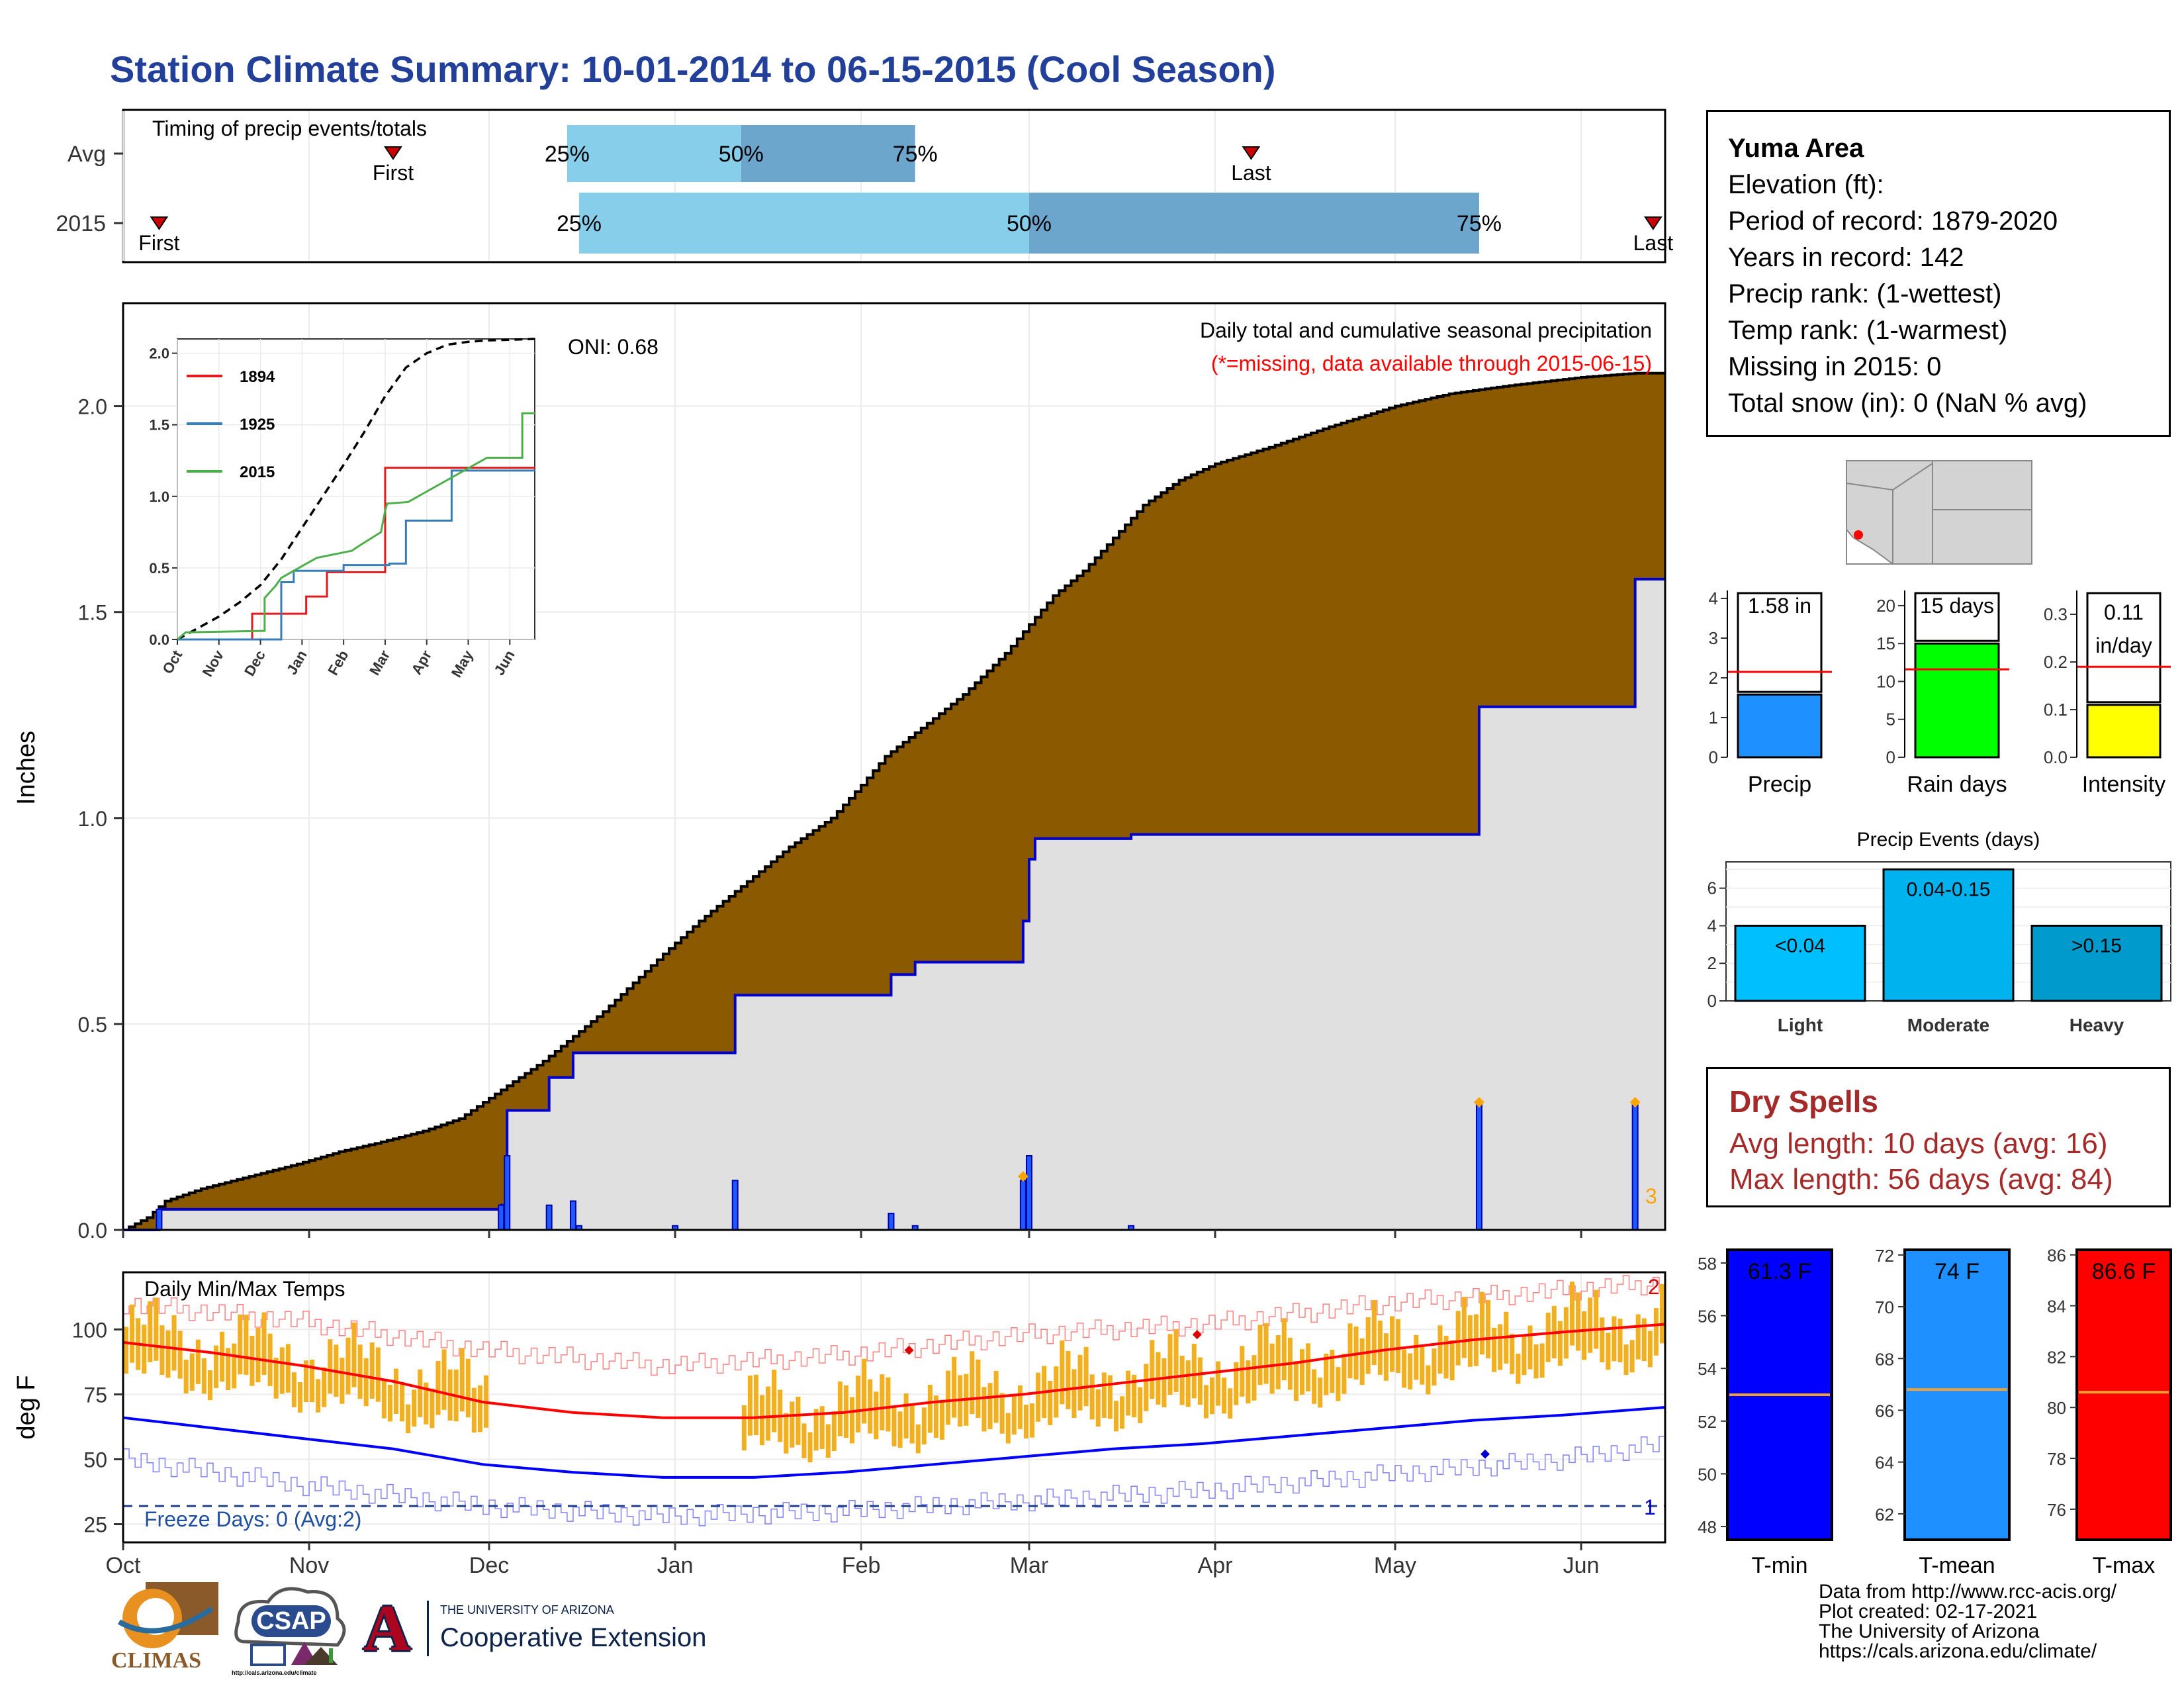 The height and width of the screenshot is (1688, 2184). Describe the element at coordinates (124, 1565) in the screenshot. I see `month-label: Oct` at that location.